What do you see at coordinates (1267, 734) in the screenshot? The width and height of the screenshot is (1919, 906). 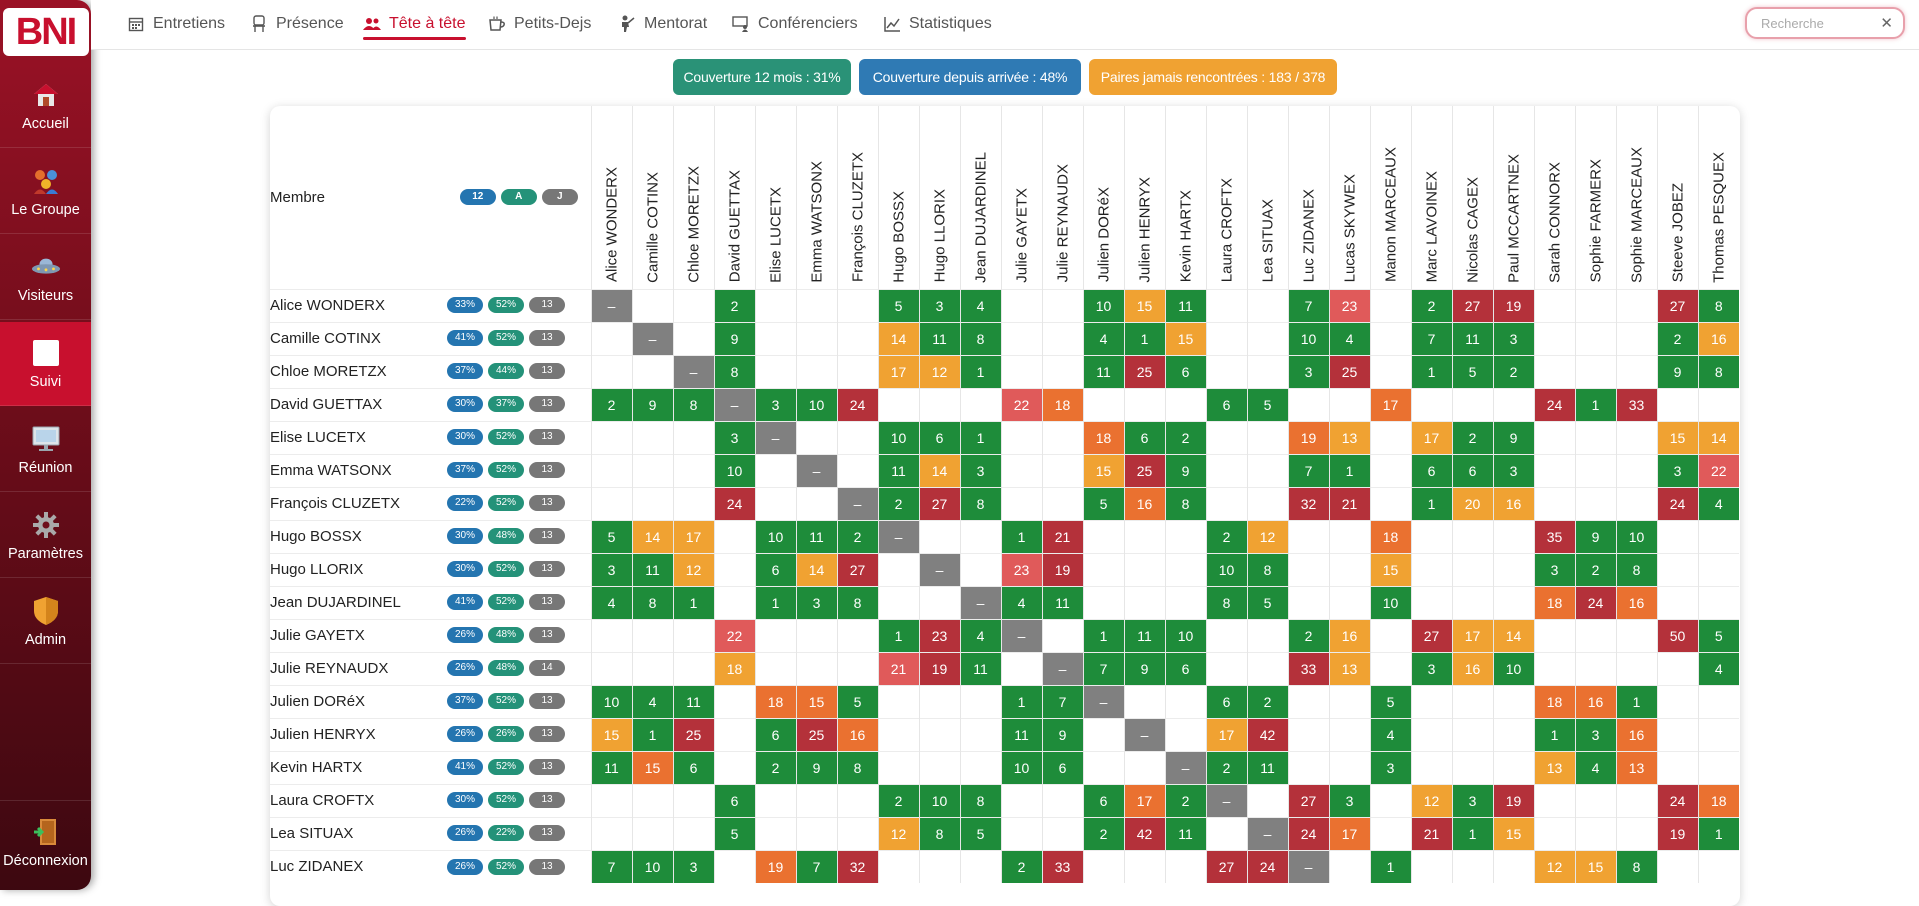 I see `matrix-cell: 42` at bounding box center [1267, 734].